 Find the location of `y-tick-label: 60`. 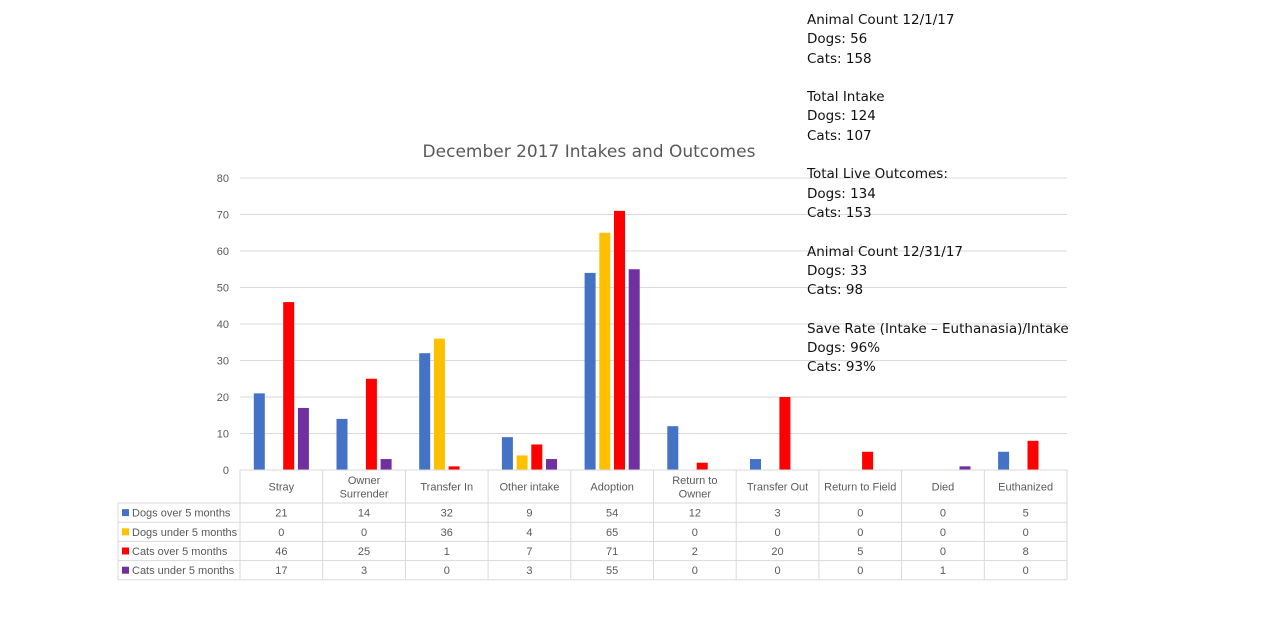

y-tick-label: 60 is located at coordinates (223, 252).